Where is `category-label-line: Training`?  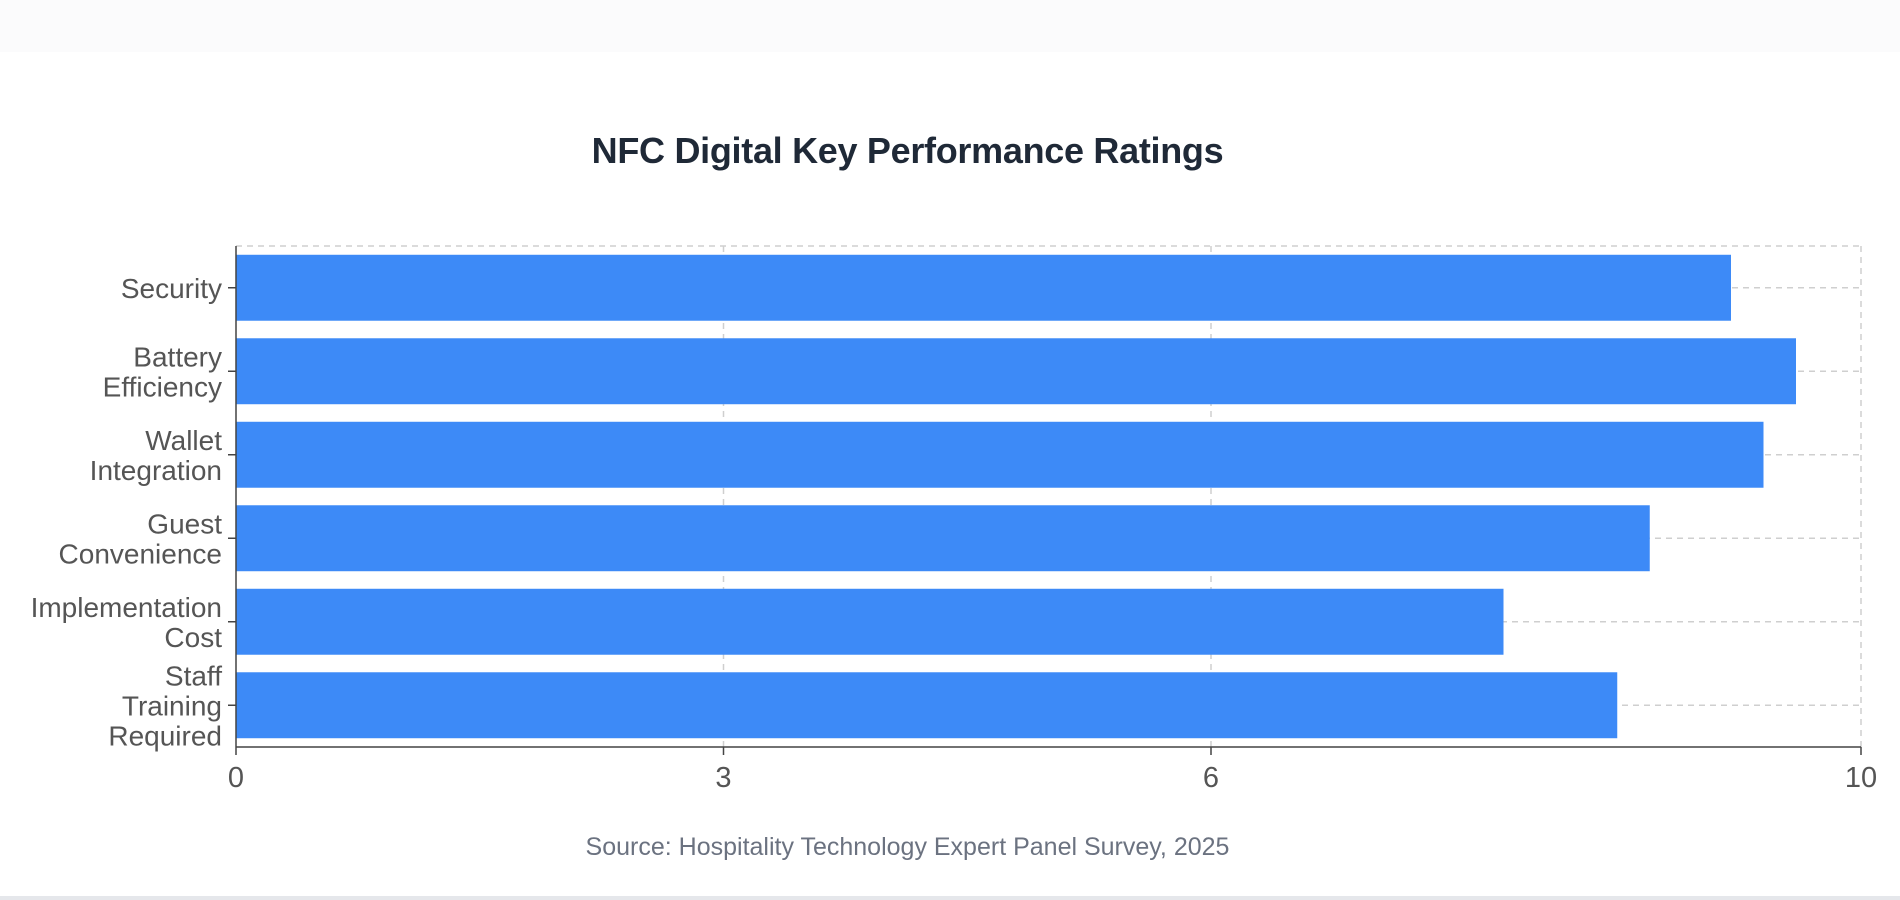
category-label-line: Training is located at coordinates (172, 705).